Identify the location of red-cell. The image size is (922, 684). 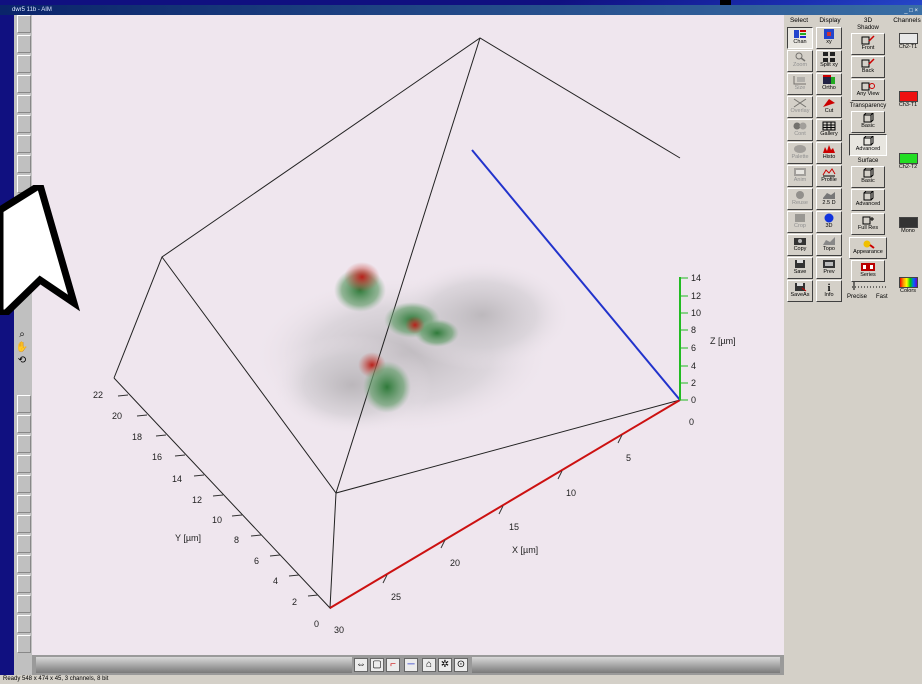
(362, 277).